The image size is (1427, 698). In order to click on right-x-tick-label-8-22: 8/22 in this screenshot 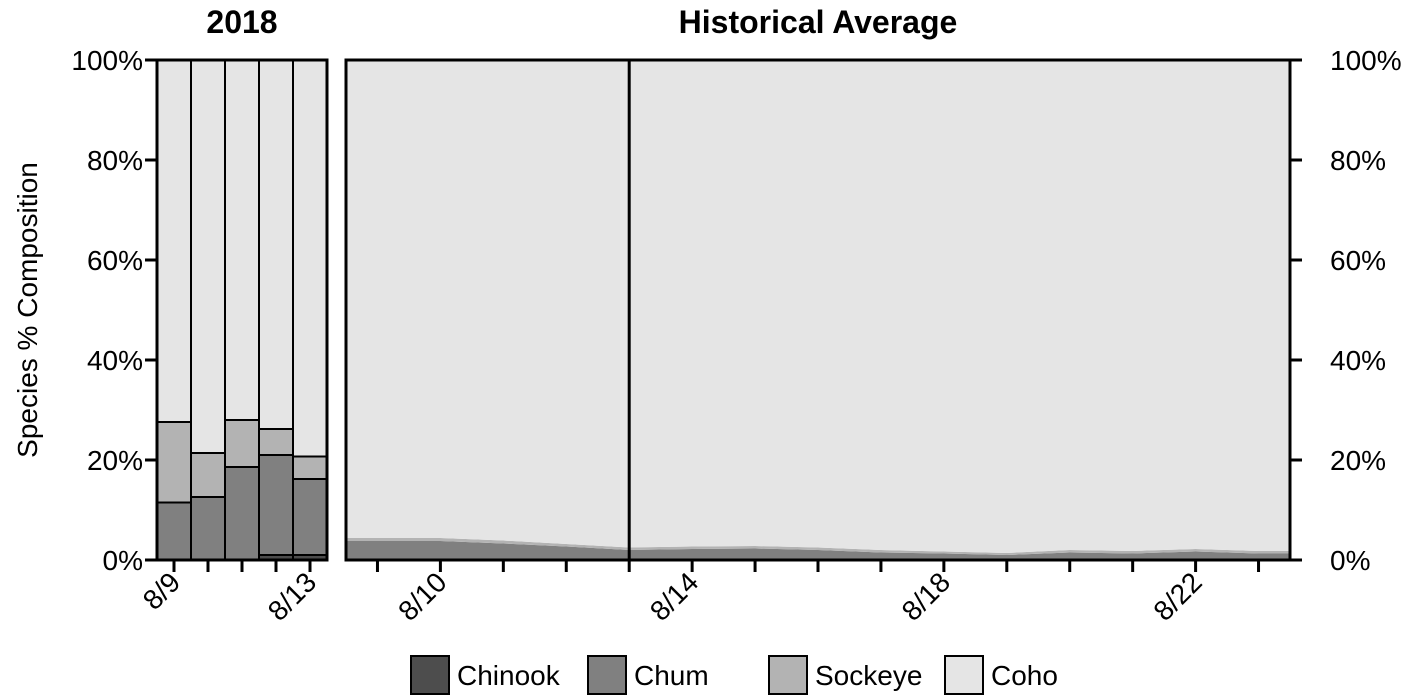, I will do `click(1177, 596)`.